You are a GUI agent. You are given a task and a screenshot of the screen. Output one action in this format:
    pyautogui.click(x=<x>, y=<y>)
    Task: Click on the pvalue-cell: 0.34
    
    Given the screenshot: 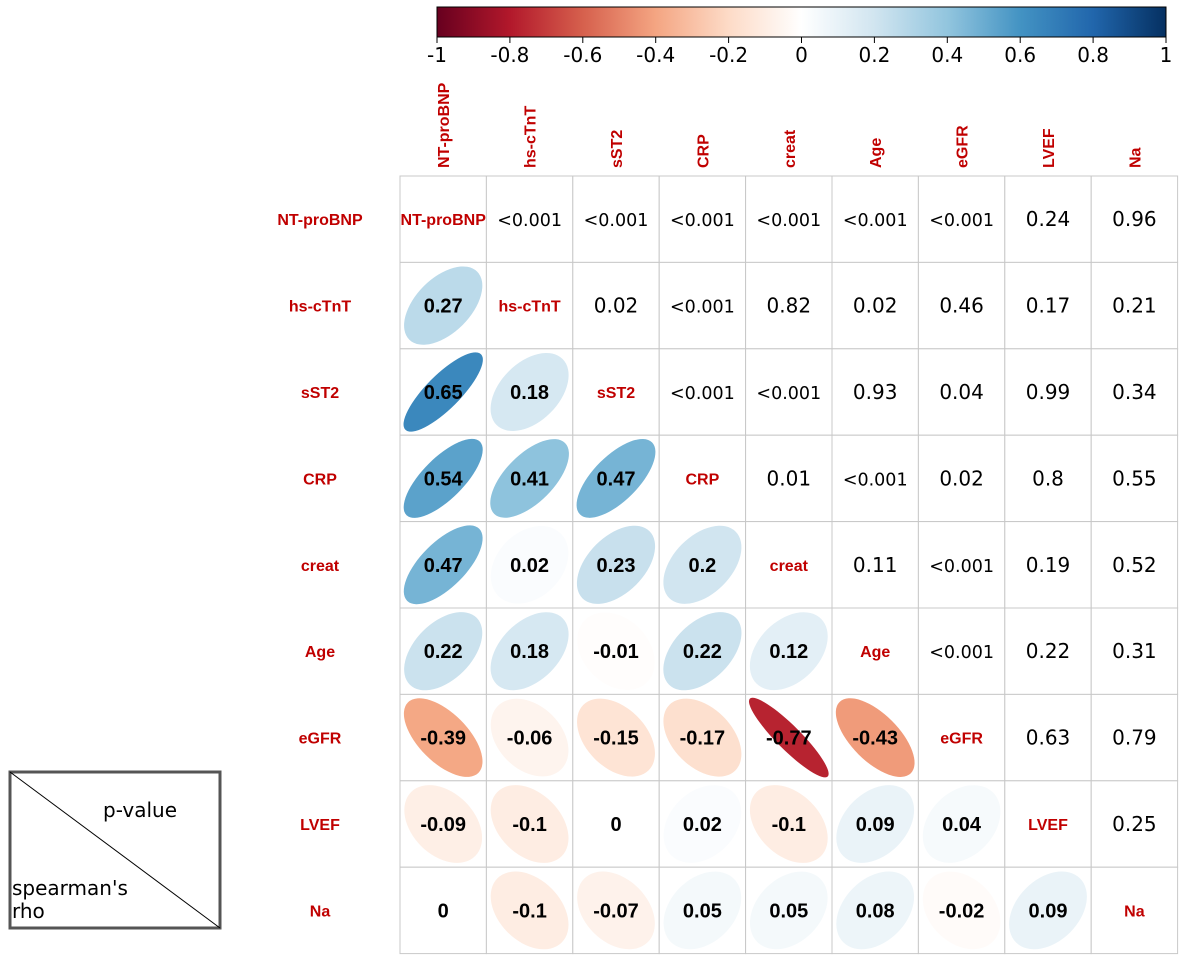 What is the action you would take?
    pyautogui.click(x=1134, y=392)
    